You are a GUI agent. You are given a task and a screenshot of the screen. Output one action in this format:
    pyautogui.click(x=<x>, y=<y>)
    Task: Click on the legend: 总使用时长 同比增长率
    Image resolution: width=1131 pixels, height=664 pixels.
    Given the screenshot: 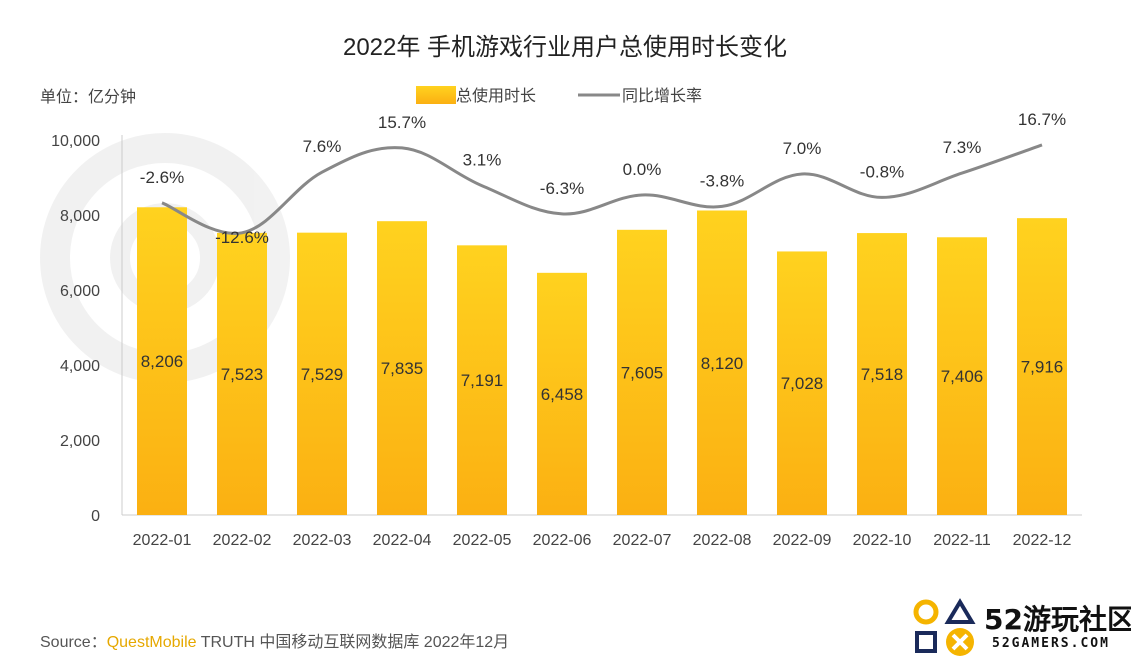 What is the action you would take?
    pyautogui.click(x=559, y=95)
    